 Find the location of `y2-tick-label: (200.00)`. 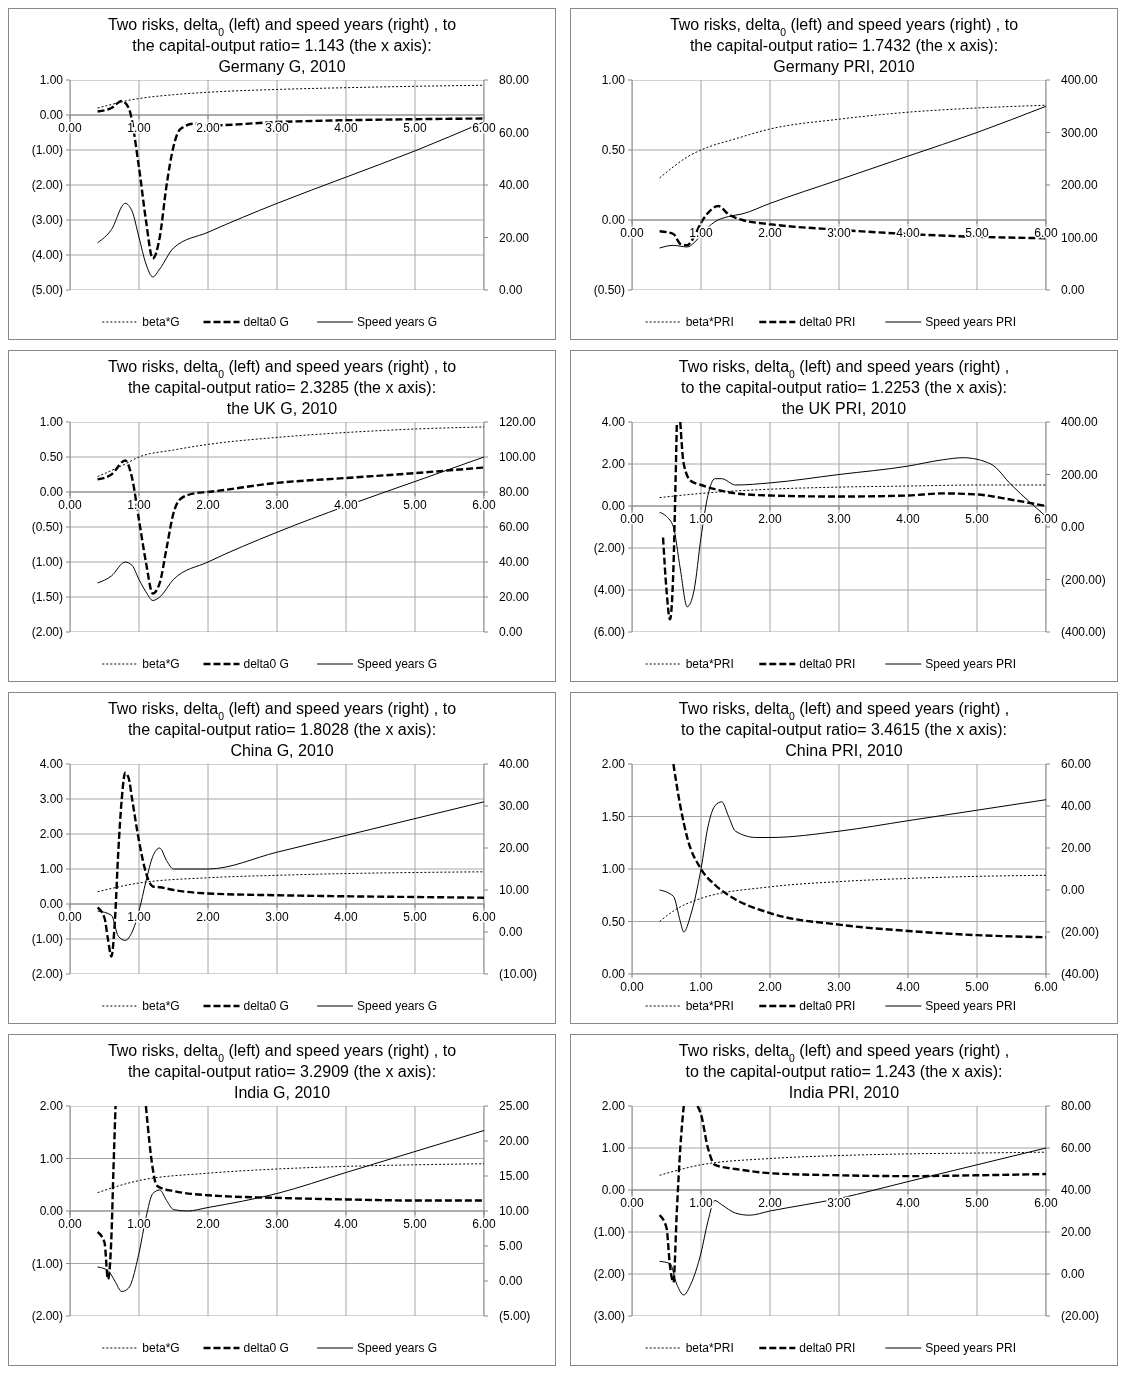

y2-tick-label: (200.00) is located at coordinates (1083, 579).